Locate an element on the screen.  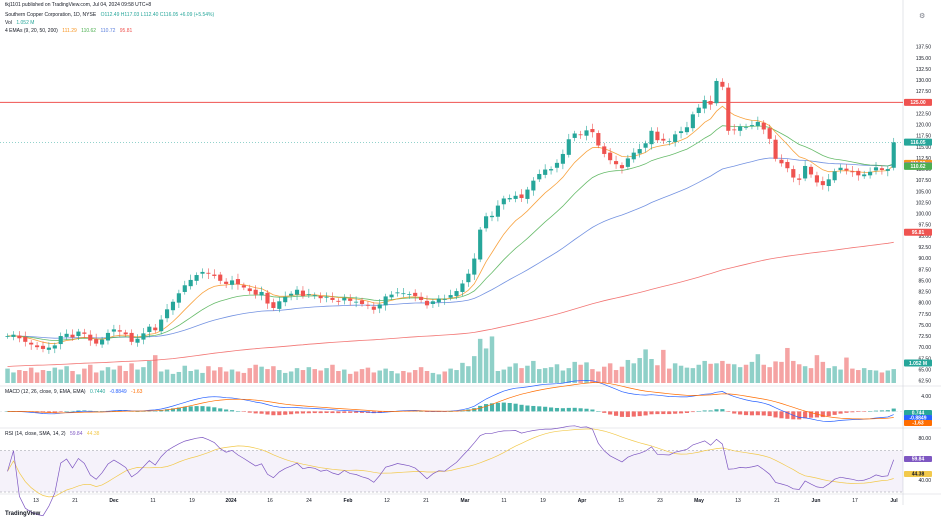
symbol-name: Southern Copper Corporation, 1D, NYSE is located at coordinates (51, 15).